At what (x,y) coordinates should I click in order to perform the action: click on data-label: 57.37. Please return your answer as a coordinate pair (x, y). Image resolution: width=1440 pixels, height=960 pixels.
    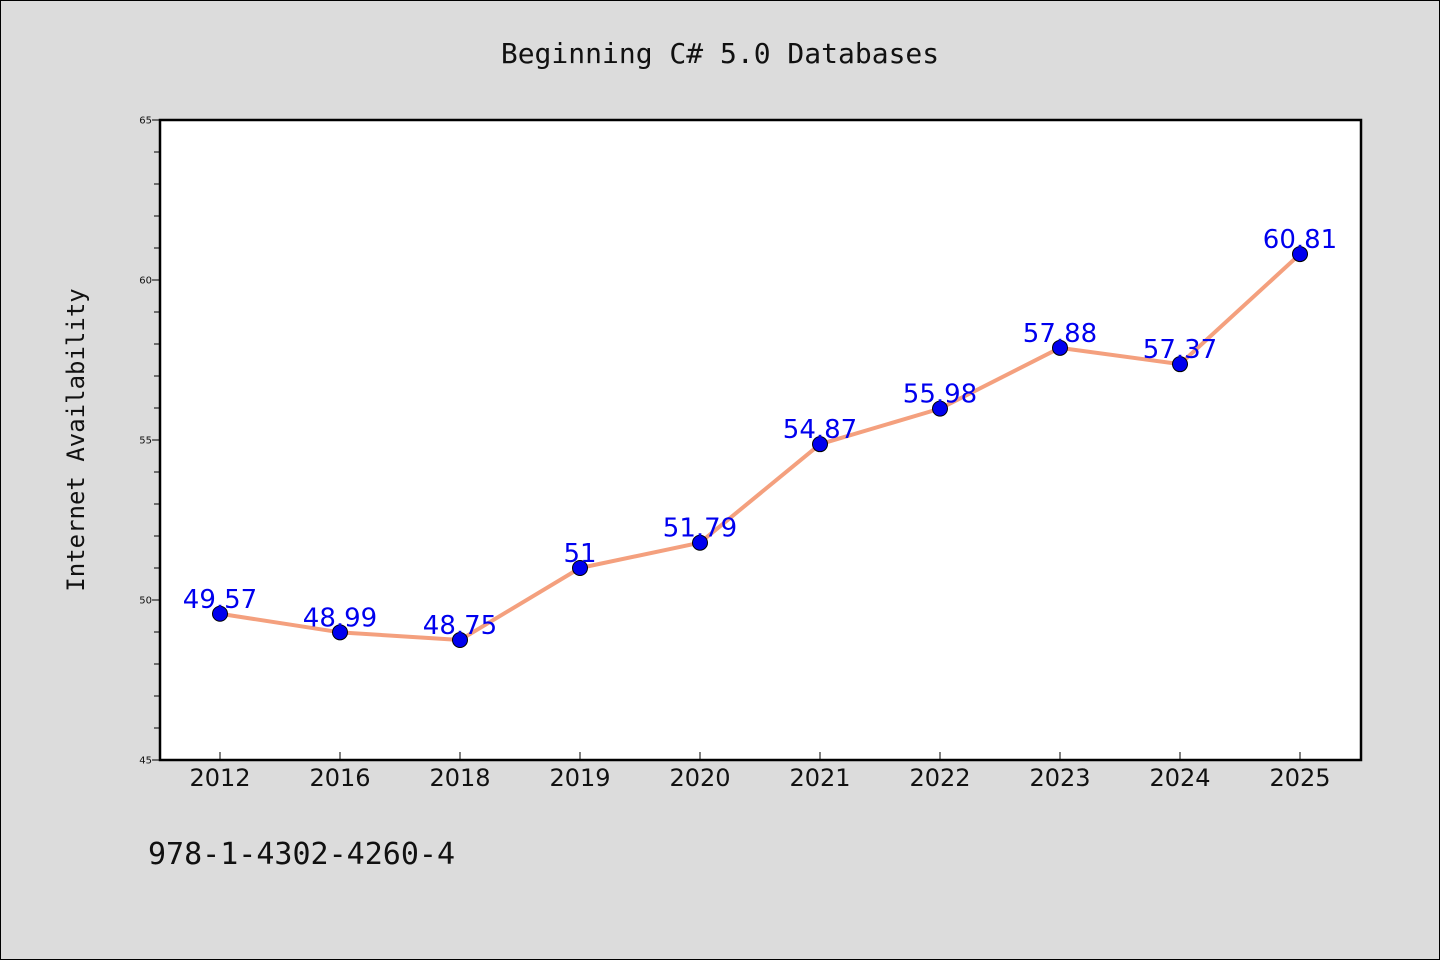
    Looking at the image, I should click on (1180, 350).